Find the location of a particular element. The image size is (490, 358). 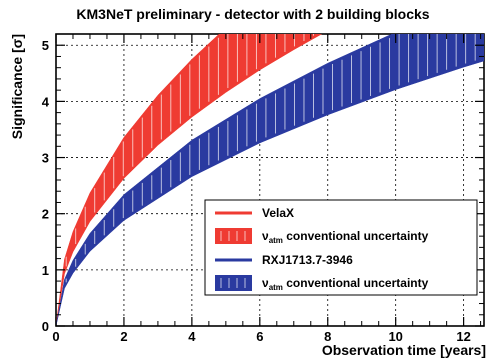

y-tick-label: 4 is located at coordinates (46, 101).